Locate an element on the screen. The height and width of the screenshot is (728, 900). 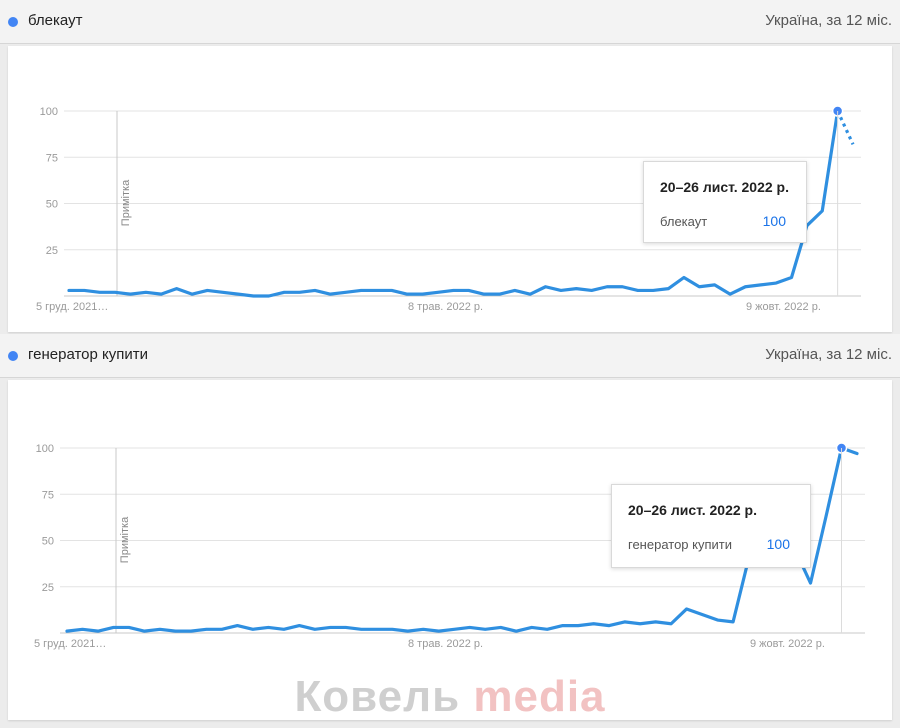
panel-2-header: генератор купити Україна, за 12 міс. is located at coordinates (450, 356).